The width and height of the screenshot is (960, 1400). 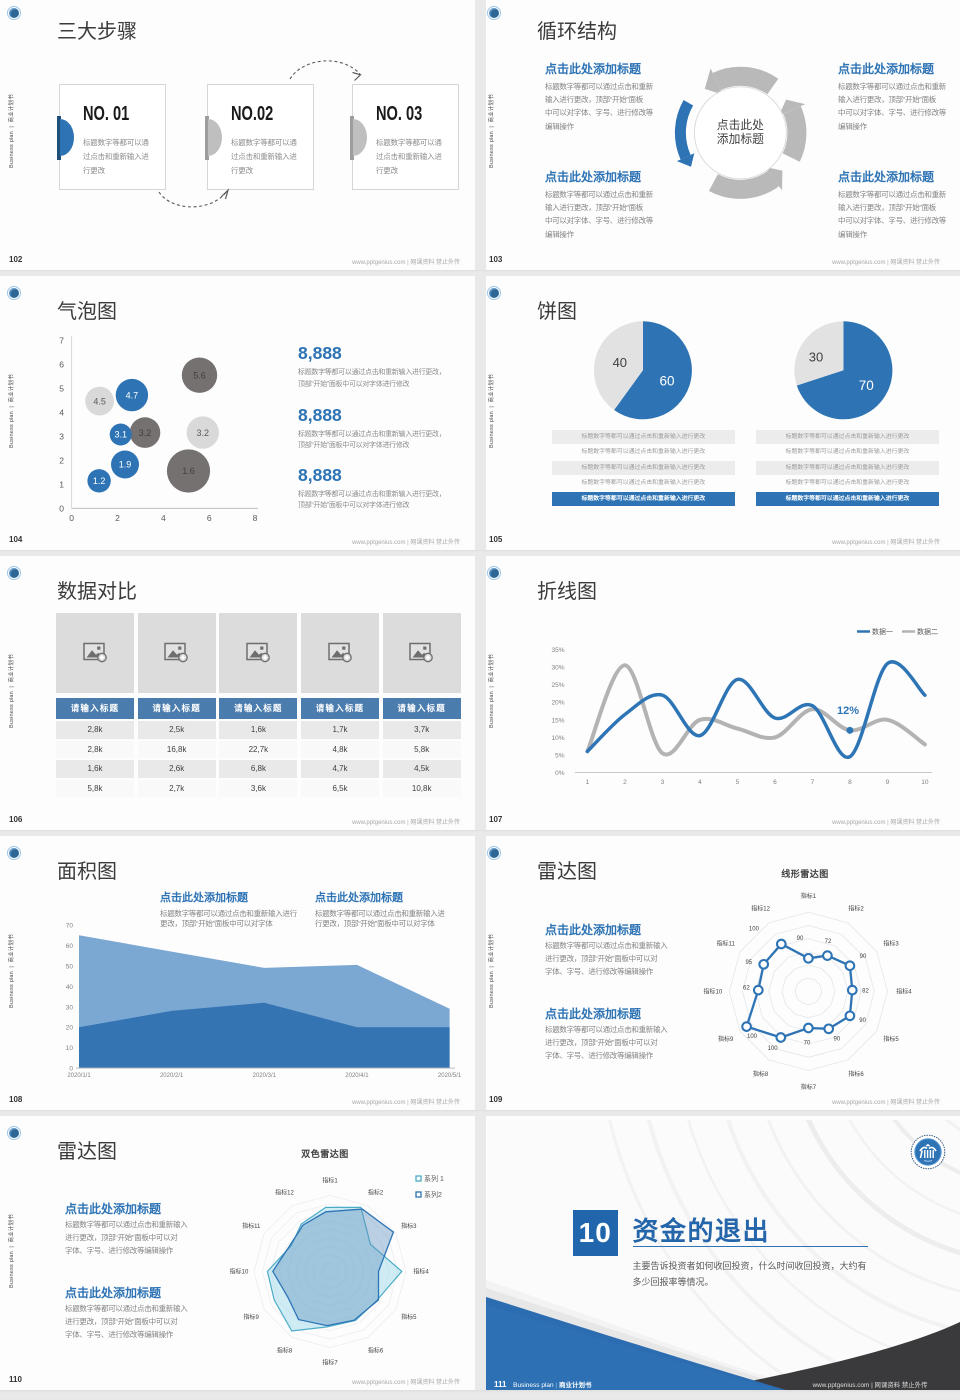 What do you see at coordinates (828, 942) in the screenshot?
I see `svg-text: 72` at bounding box center [828, 942].